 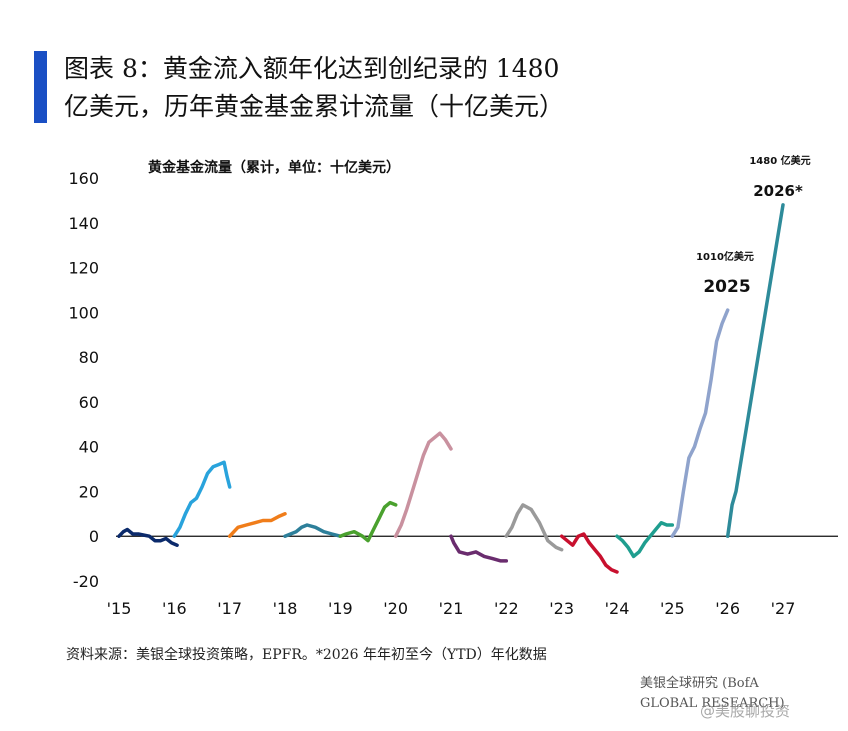 I want to click on source-note: 资料来源：美银全球投资策略，EPFR。*2026 年年初至今（YTD）年化数据, so click(x=306, y=655).